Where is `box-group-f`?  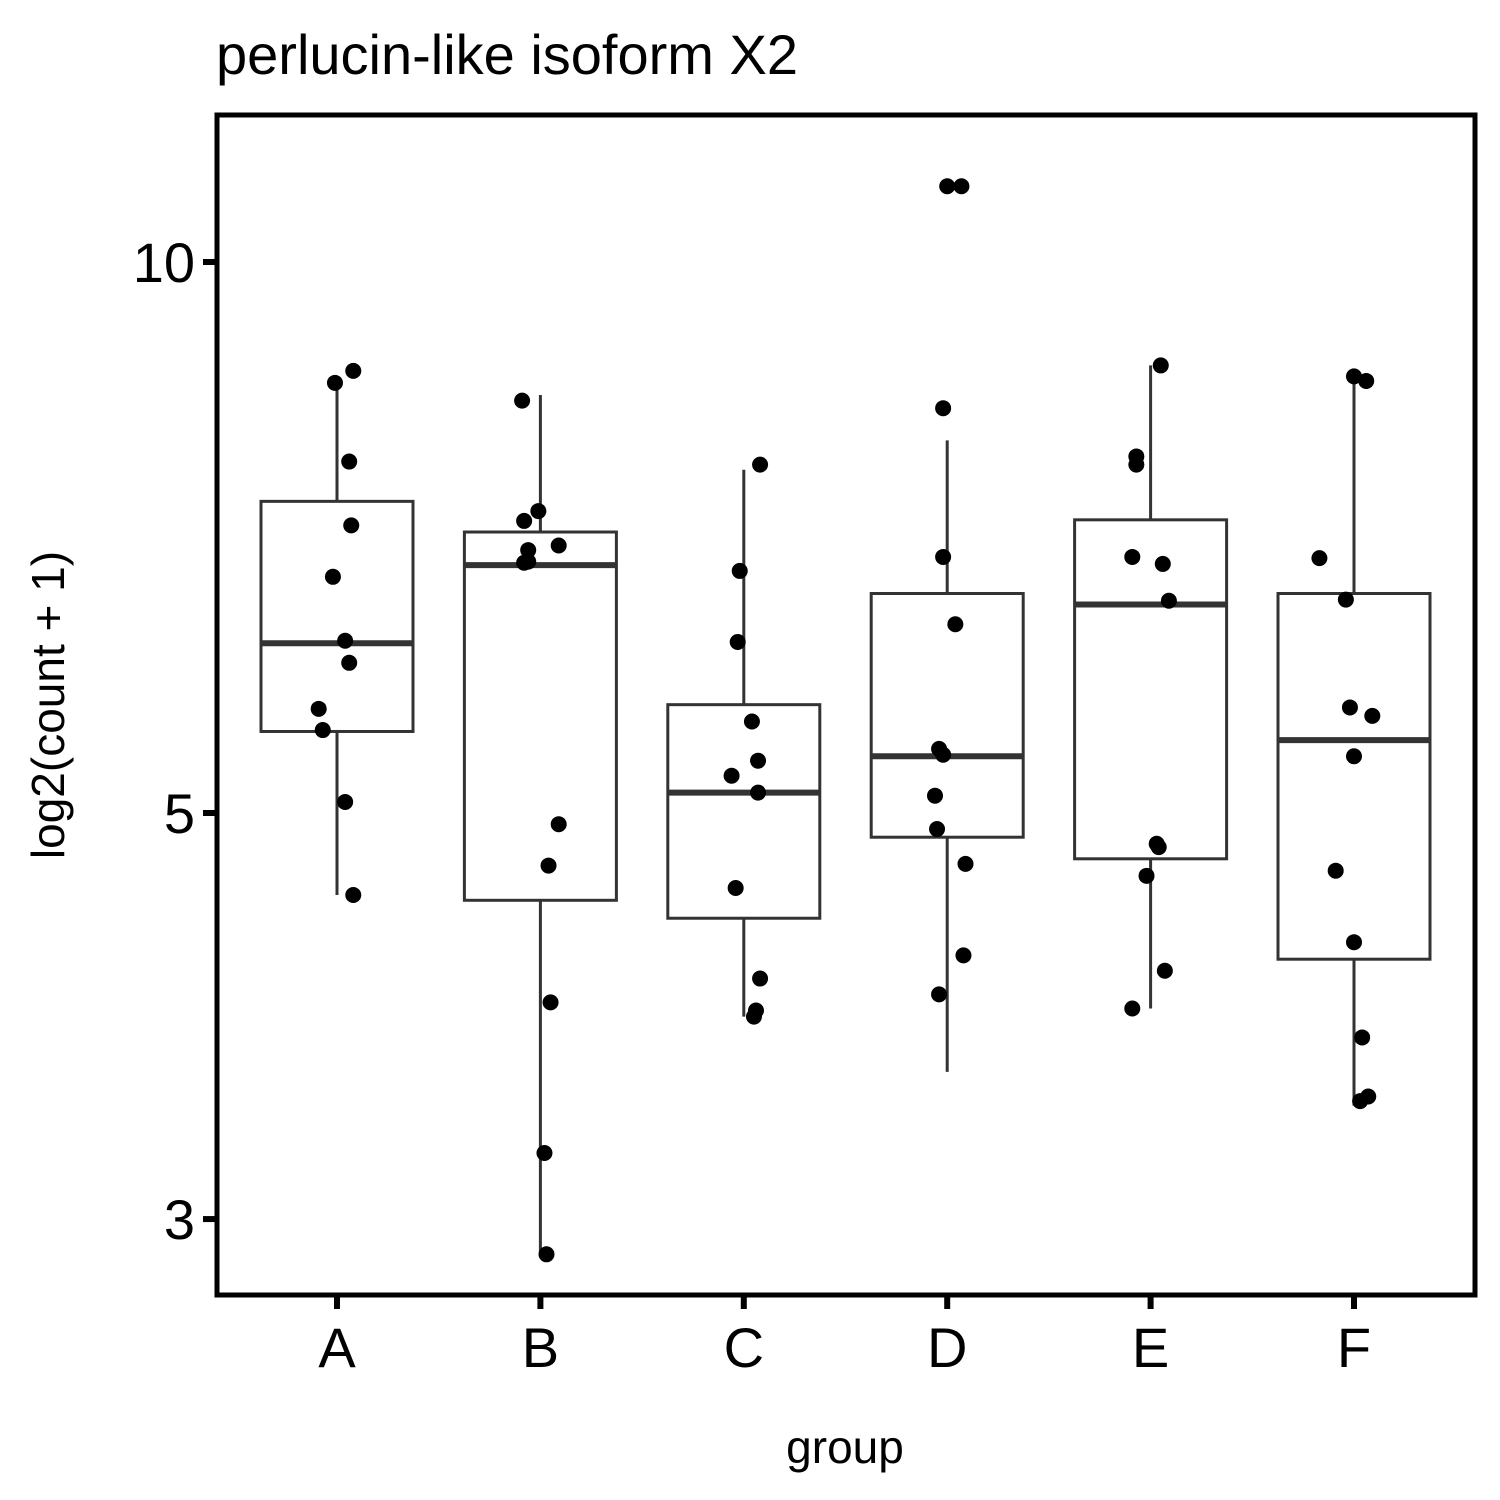 box-group-f is located at coordinates (1354, 741).